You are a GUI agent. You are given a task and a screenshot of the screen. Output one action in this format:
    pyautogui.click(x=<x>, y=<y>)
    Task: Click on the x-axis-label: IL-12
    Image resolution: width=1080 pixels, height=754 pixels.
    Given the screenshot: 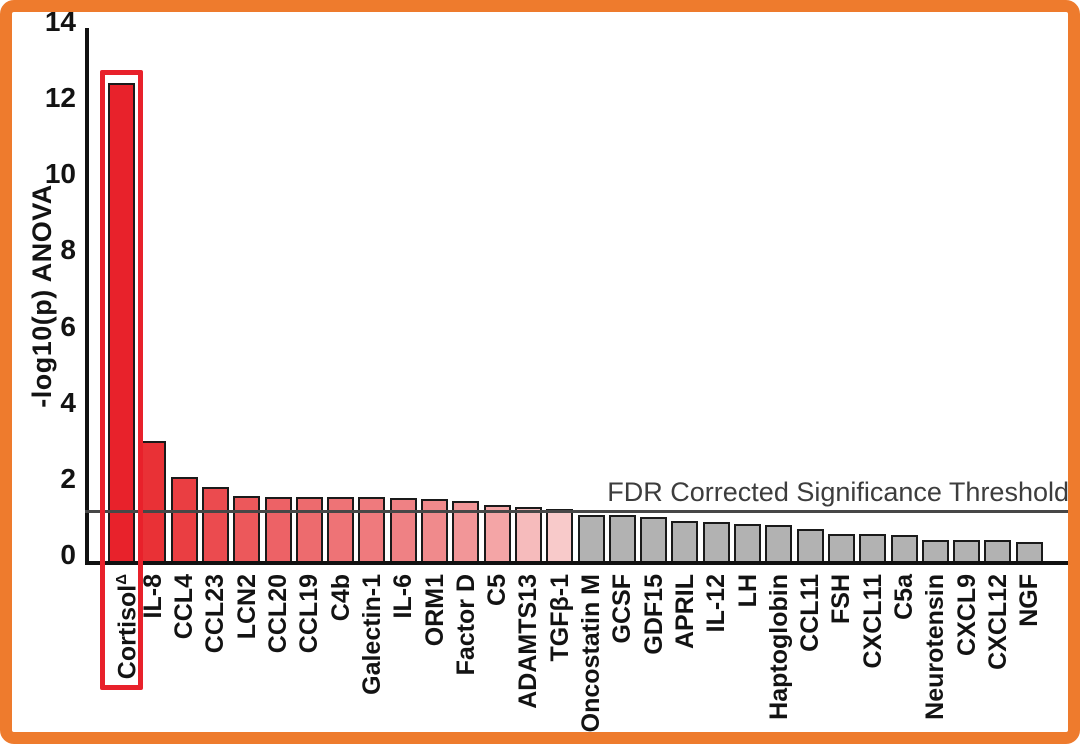 What is the action you would take?
    pyautogui.click(x=716, y=603)
    